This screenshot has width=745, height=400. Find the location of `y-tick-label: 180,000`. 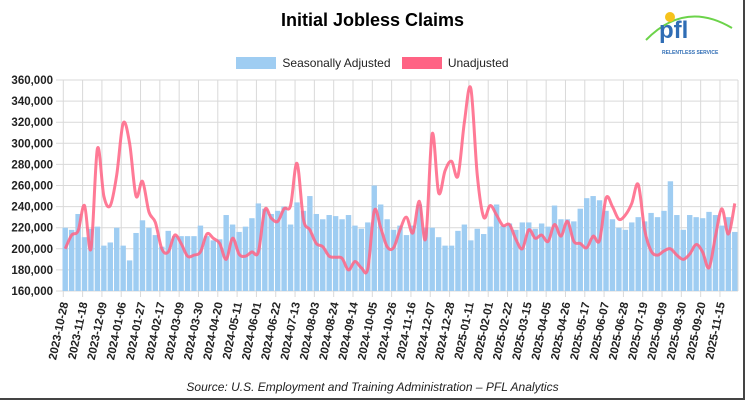

y-tick-label: 180,000 is located at coordinates (32, 271).